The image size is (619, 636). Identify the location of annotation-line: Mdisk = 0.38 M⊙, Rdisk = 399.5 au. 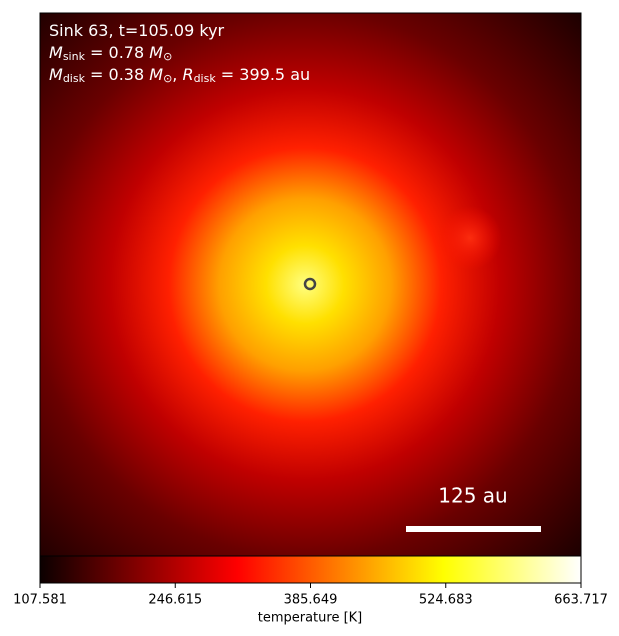
(179, 75).